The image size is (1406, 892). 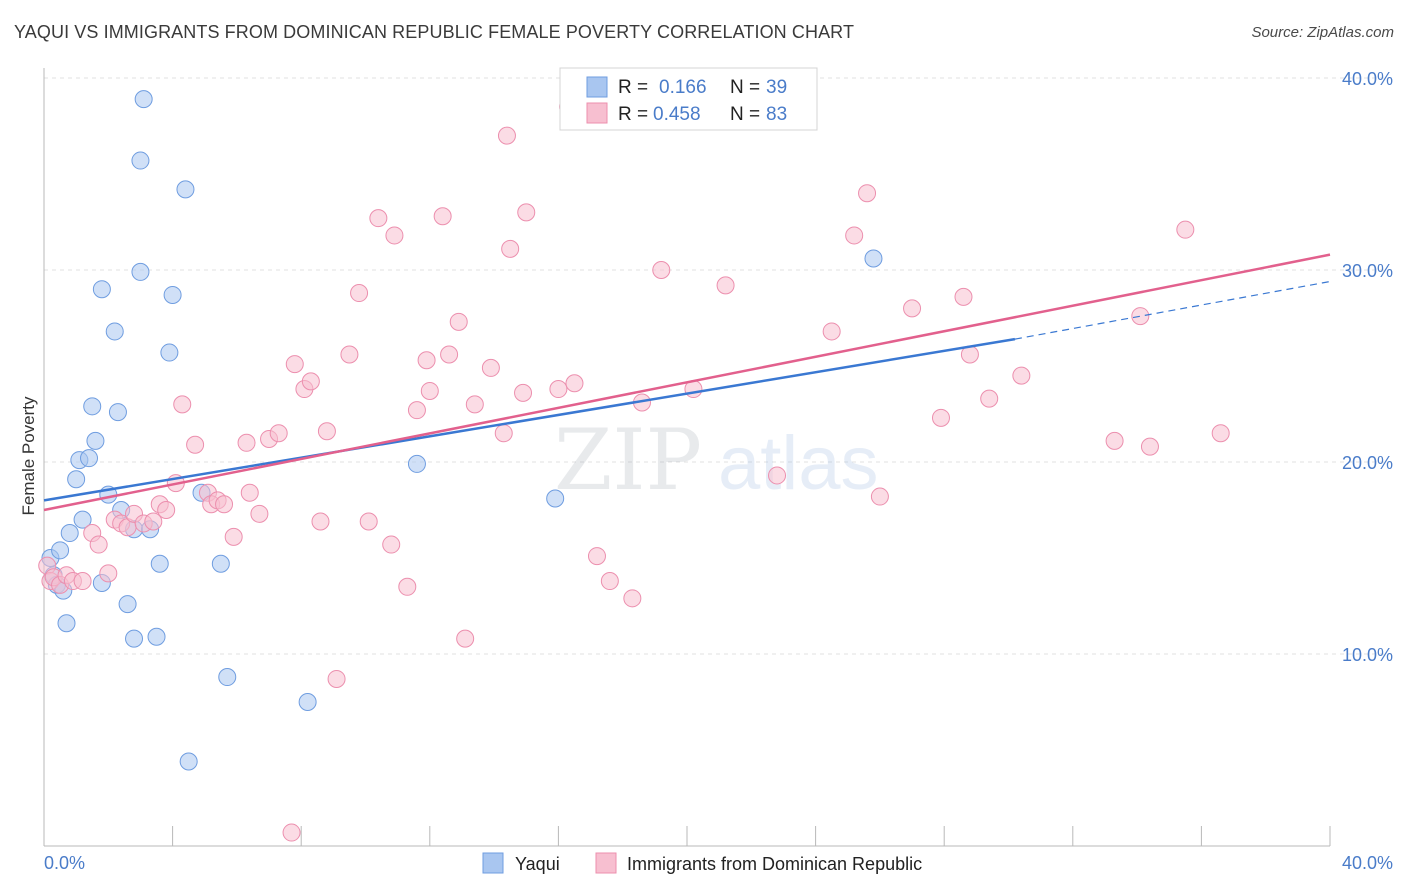 What do you see at coordinates (28, 456) in the screenshot?
I see `y-axis-title: Female Poverty` at bounding box center [28, 456].